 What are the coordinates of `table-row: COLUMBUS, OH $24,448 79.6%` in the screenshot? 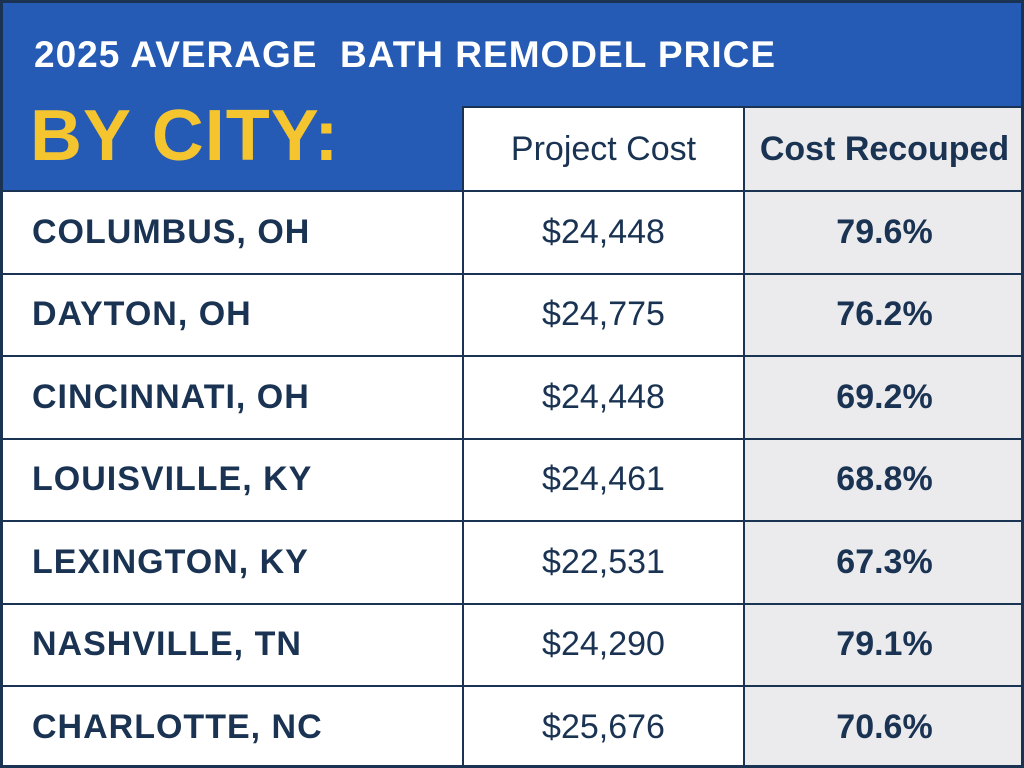 It's located at (512, 231).